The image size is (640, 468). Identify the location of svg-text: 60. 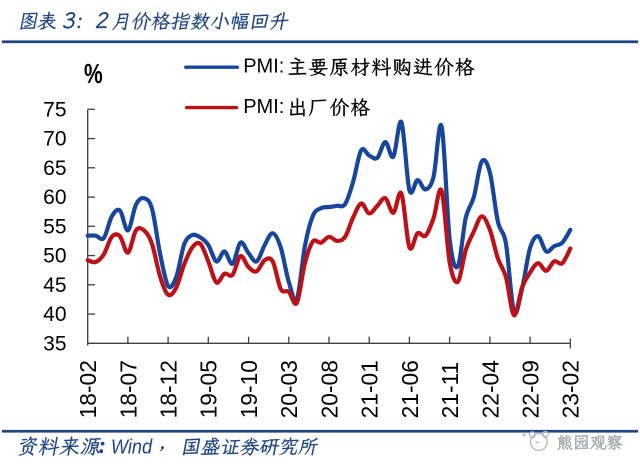
(54, 197).